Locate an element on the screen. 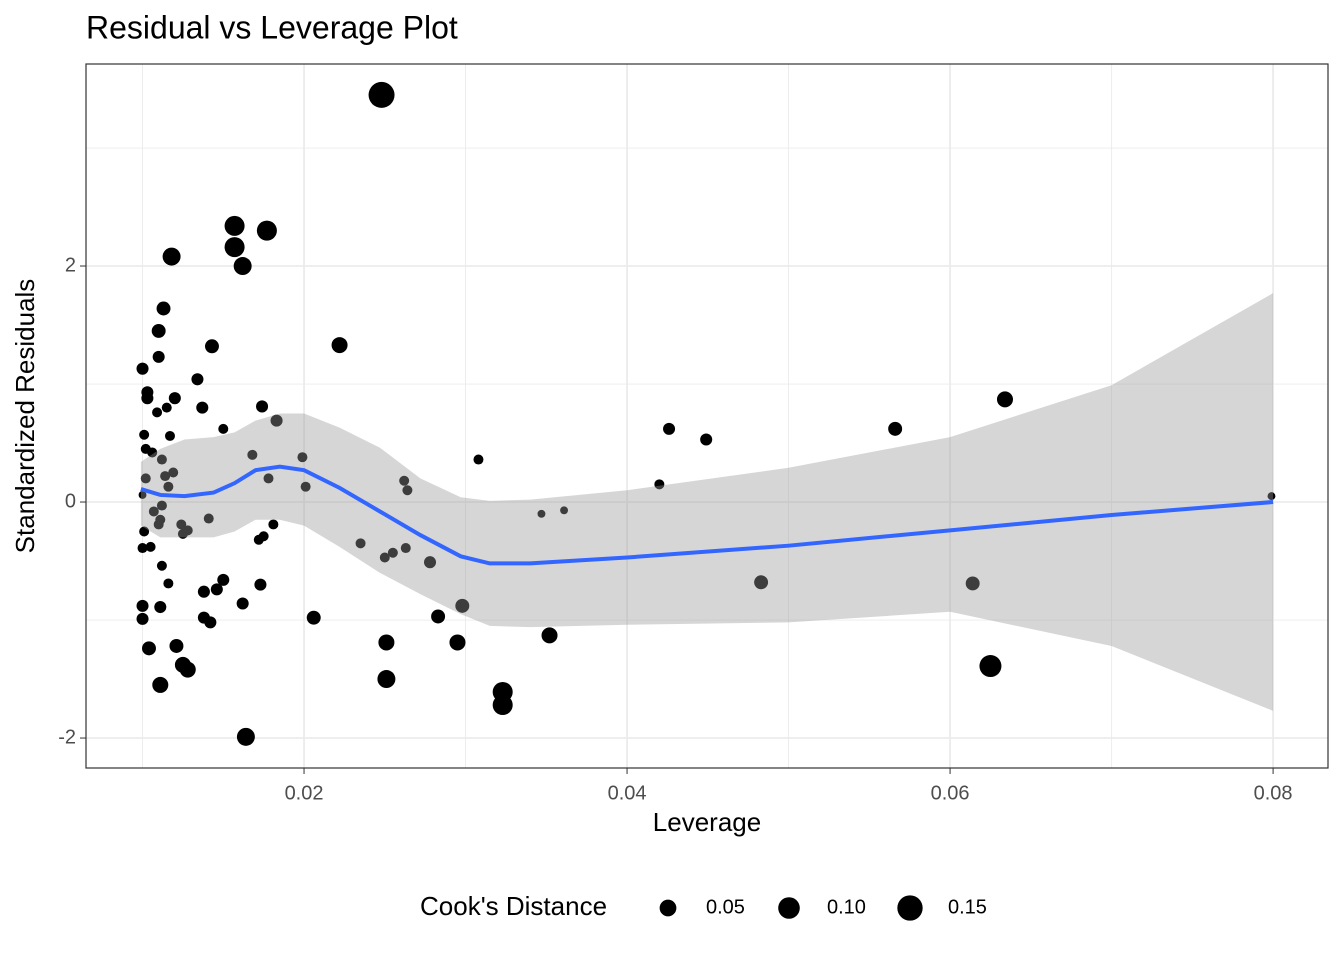 Image resolution: width=1344 pixels, height=960 pixels. chart-title: Residual vs Leverage Plot is located at coordinates (272, 27).